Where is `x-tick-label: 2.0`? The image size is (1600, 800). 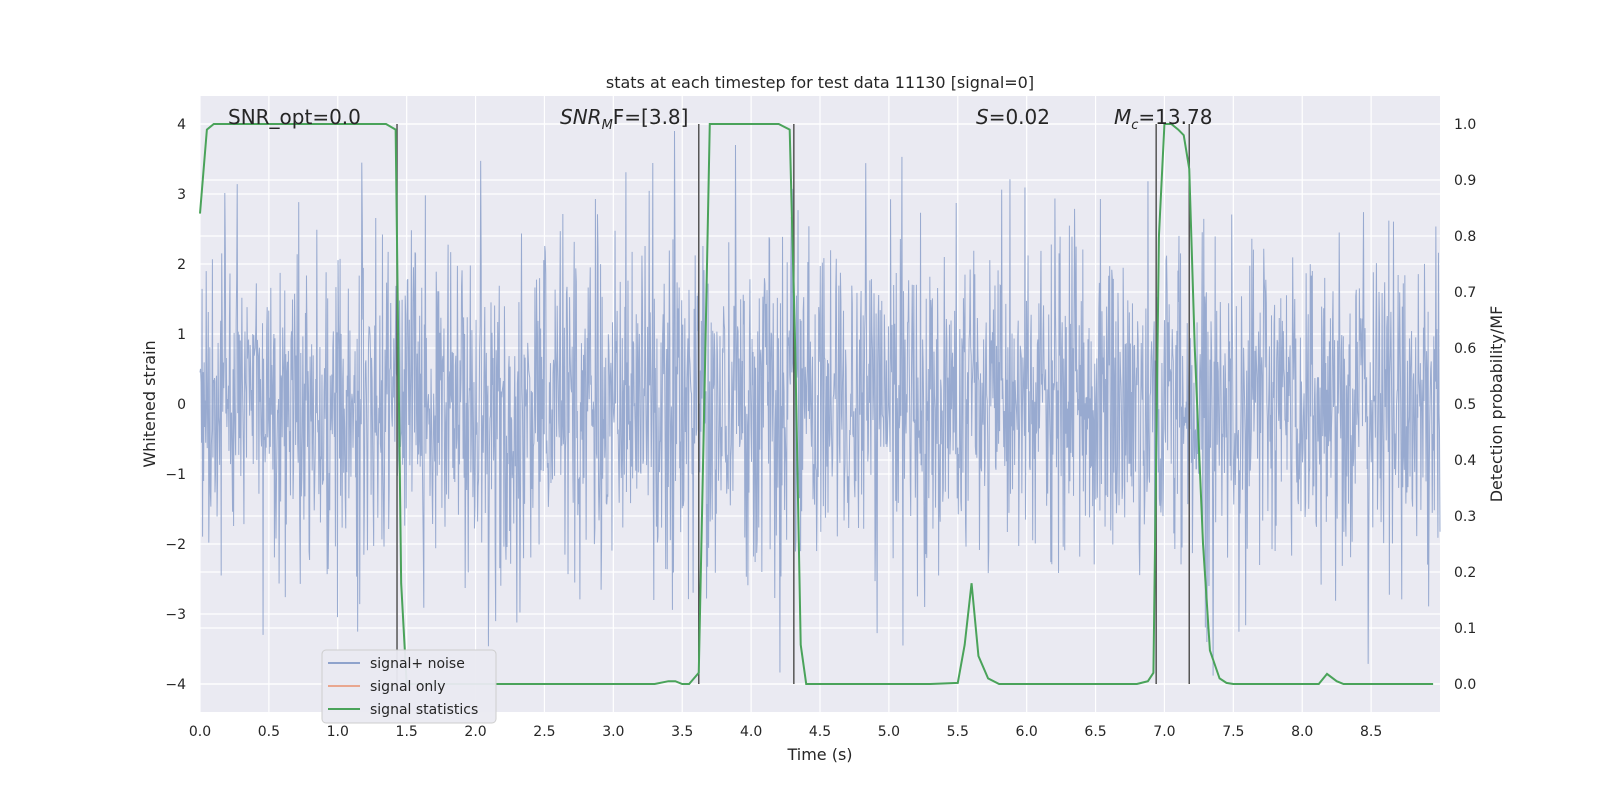 x-tick-label: 2.0 is located at coordinates (475, 732).